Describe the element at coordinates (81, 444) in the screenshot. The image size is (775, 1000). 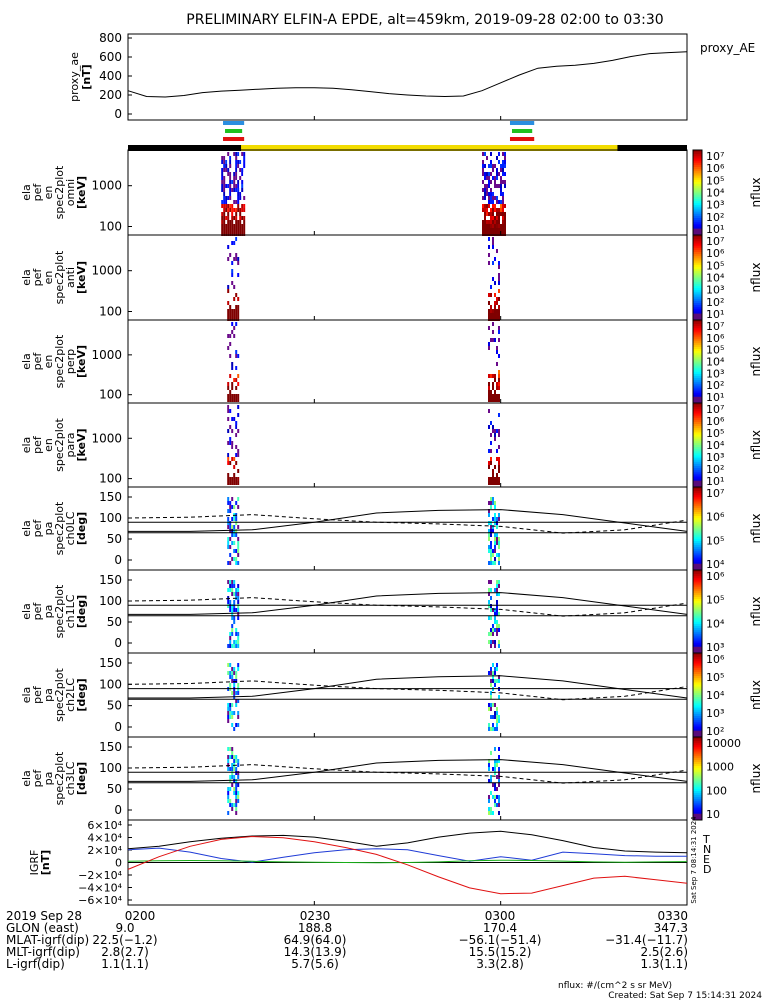
I see `y-axis-label: [keV]` at that location.